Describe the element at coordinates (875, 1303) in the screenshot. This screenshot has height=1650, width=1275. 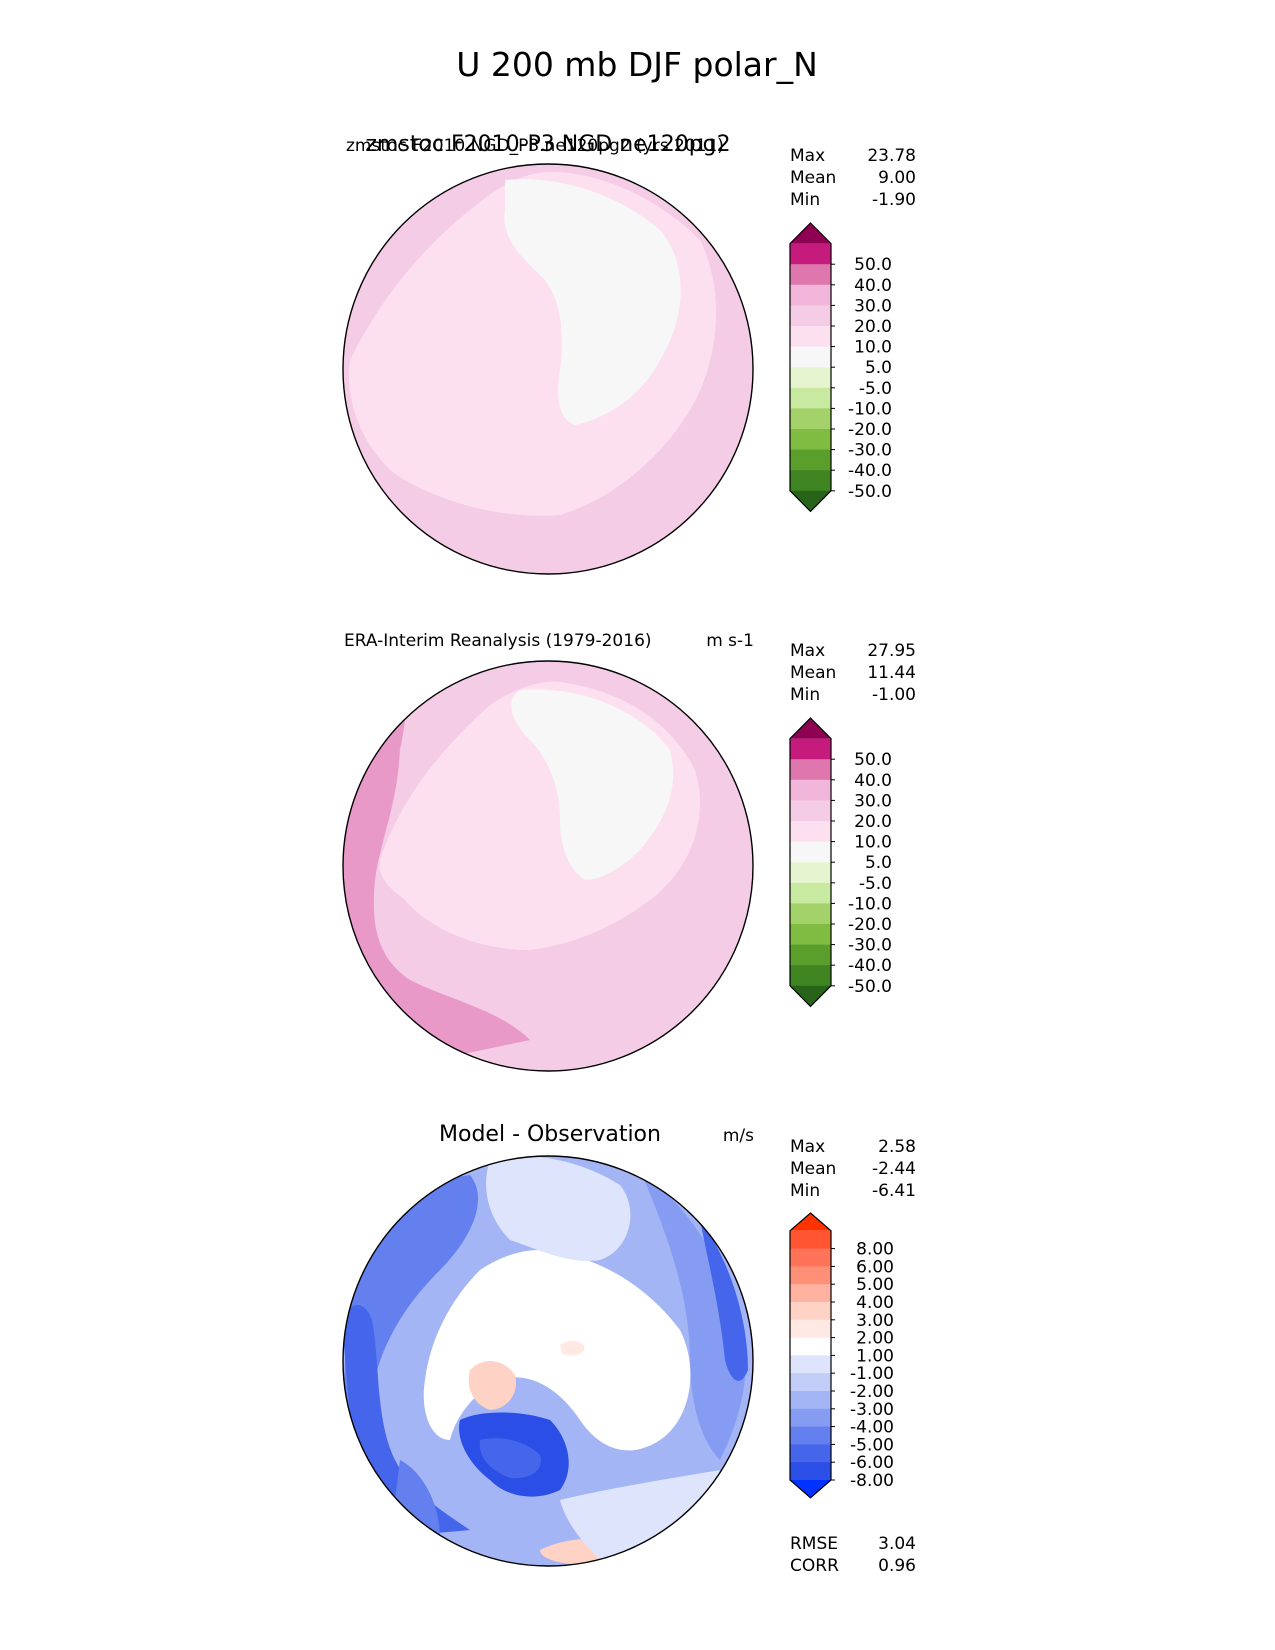
I see `colorbar-tick-label: 4.00` at that location.